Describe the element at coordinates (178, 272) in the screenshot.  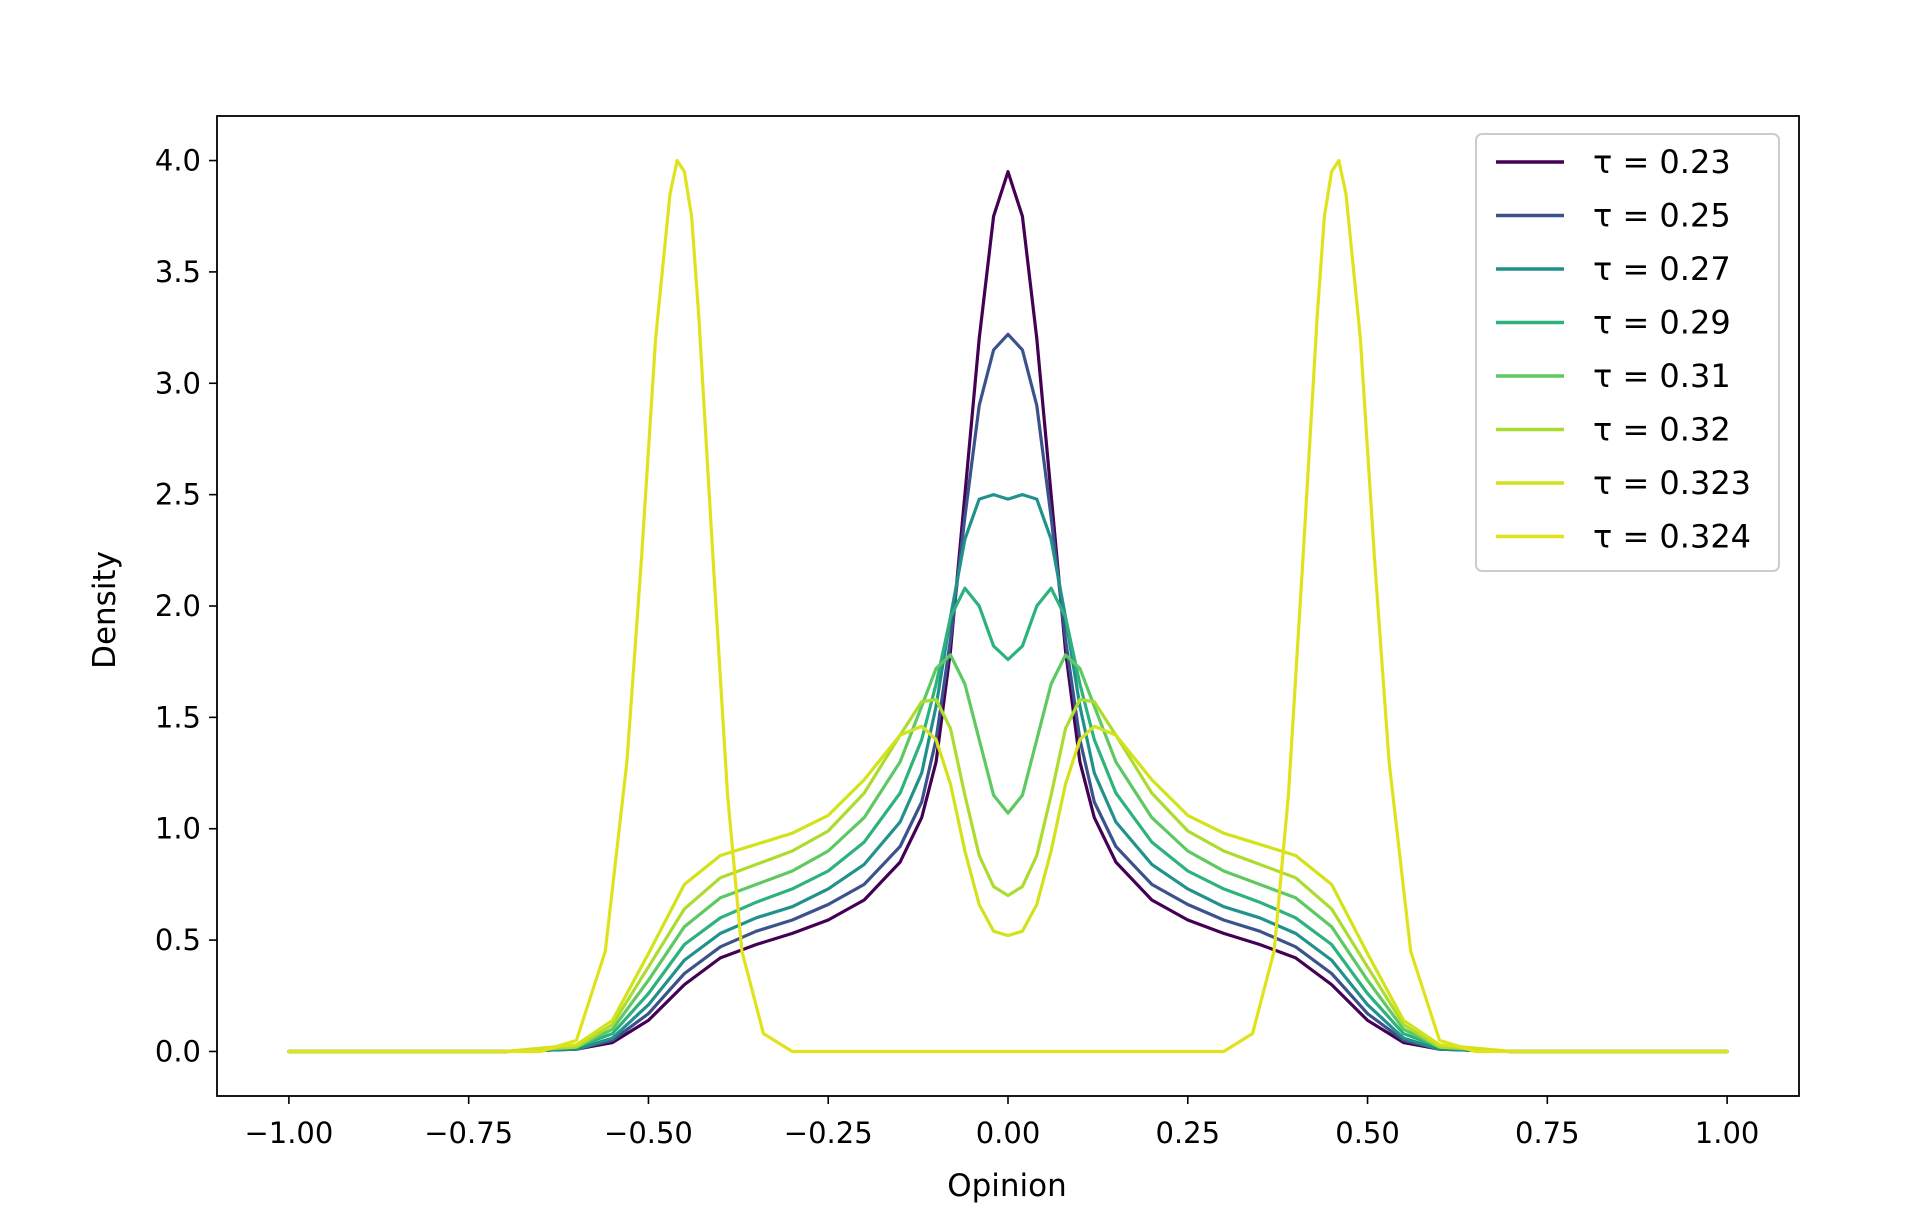
I see `y-tick-label: 3.5` at that location.